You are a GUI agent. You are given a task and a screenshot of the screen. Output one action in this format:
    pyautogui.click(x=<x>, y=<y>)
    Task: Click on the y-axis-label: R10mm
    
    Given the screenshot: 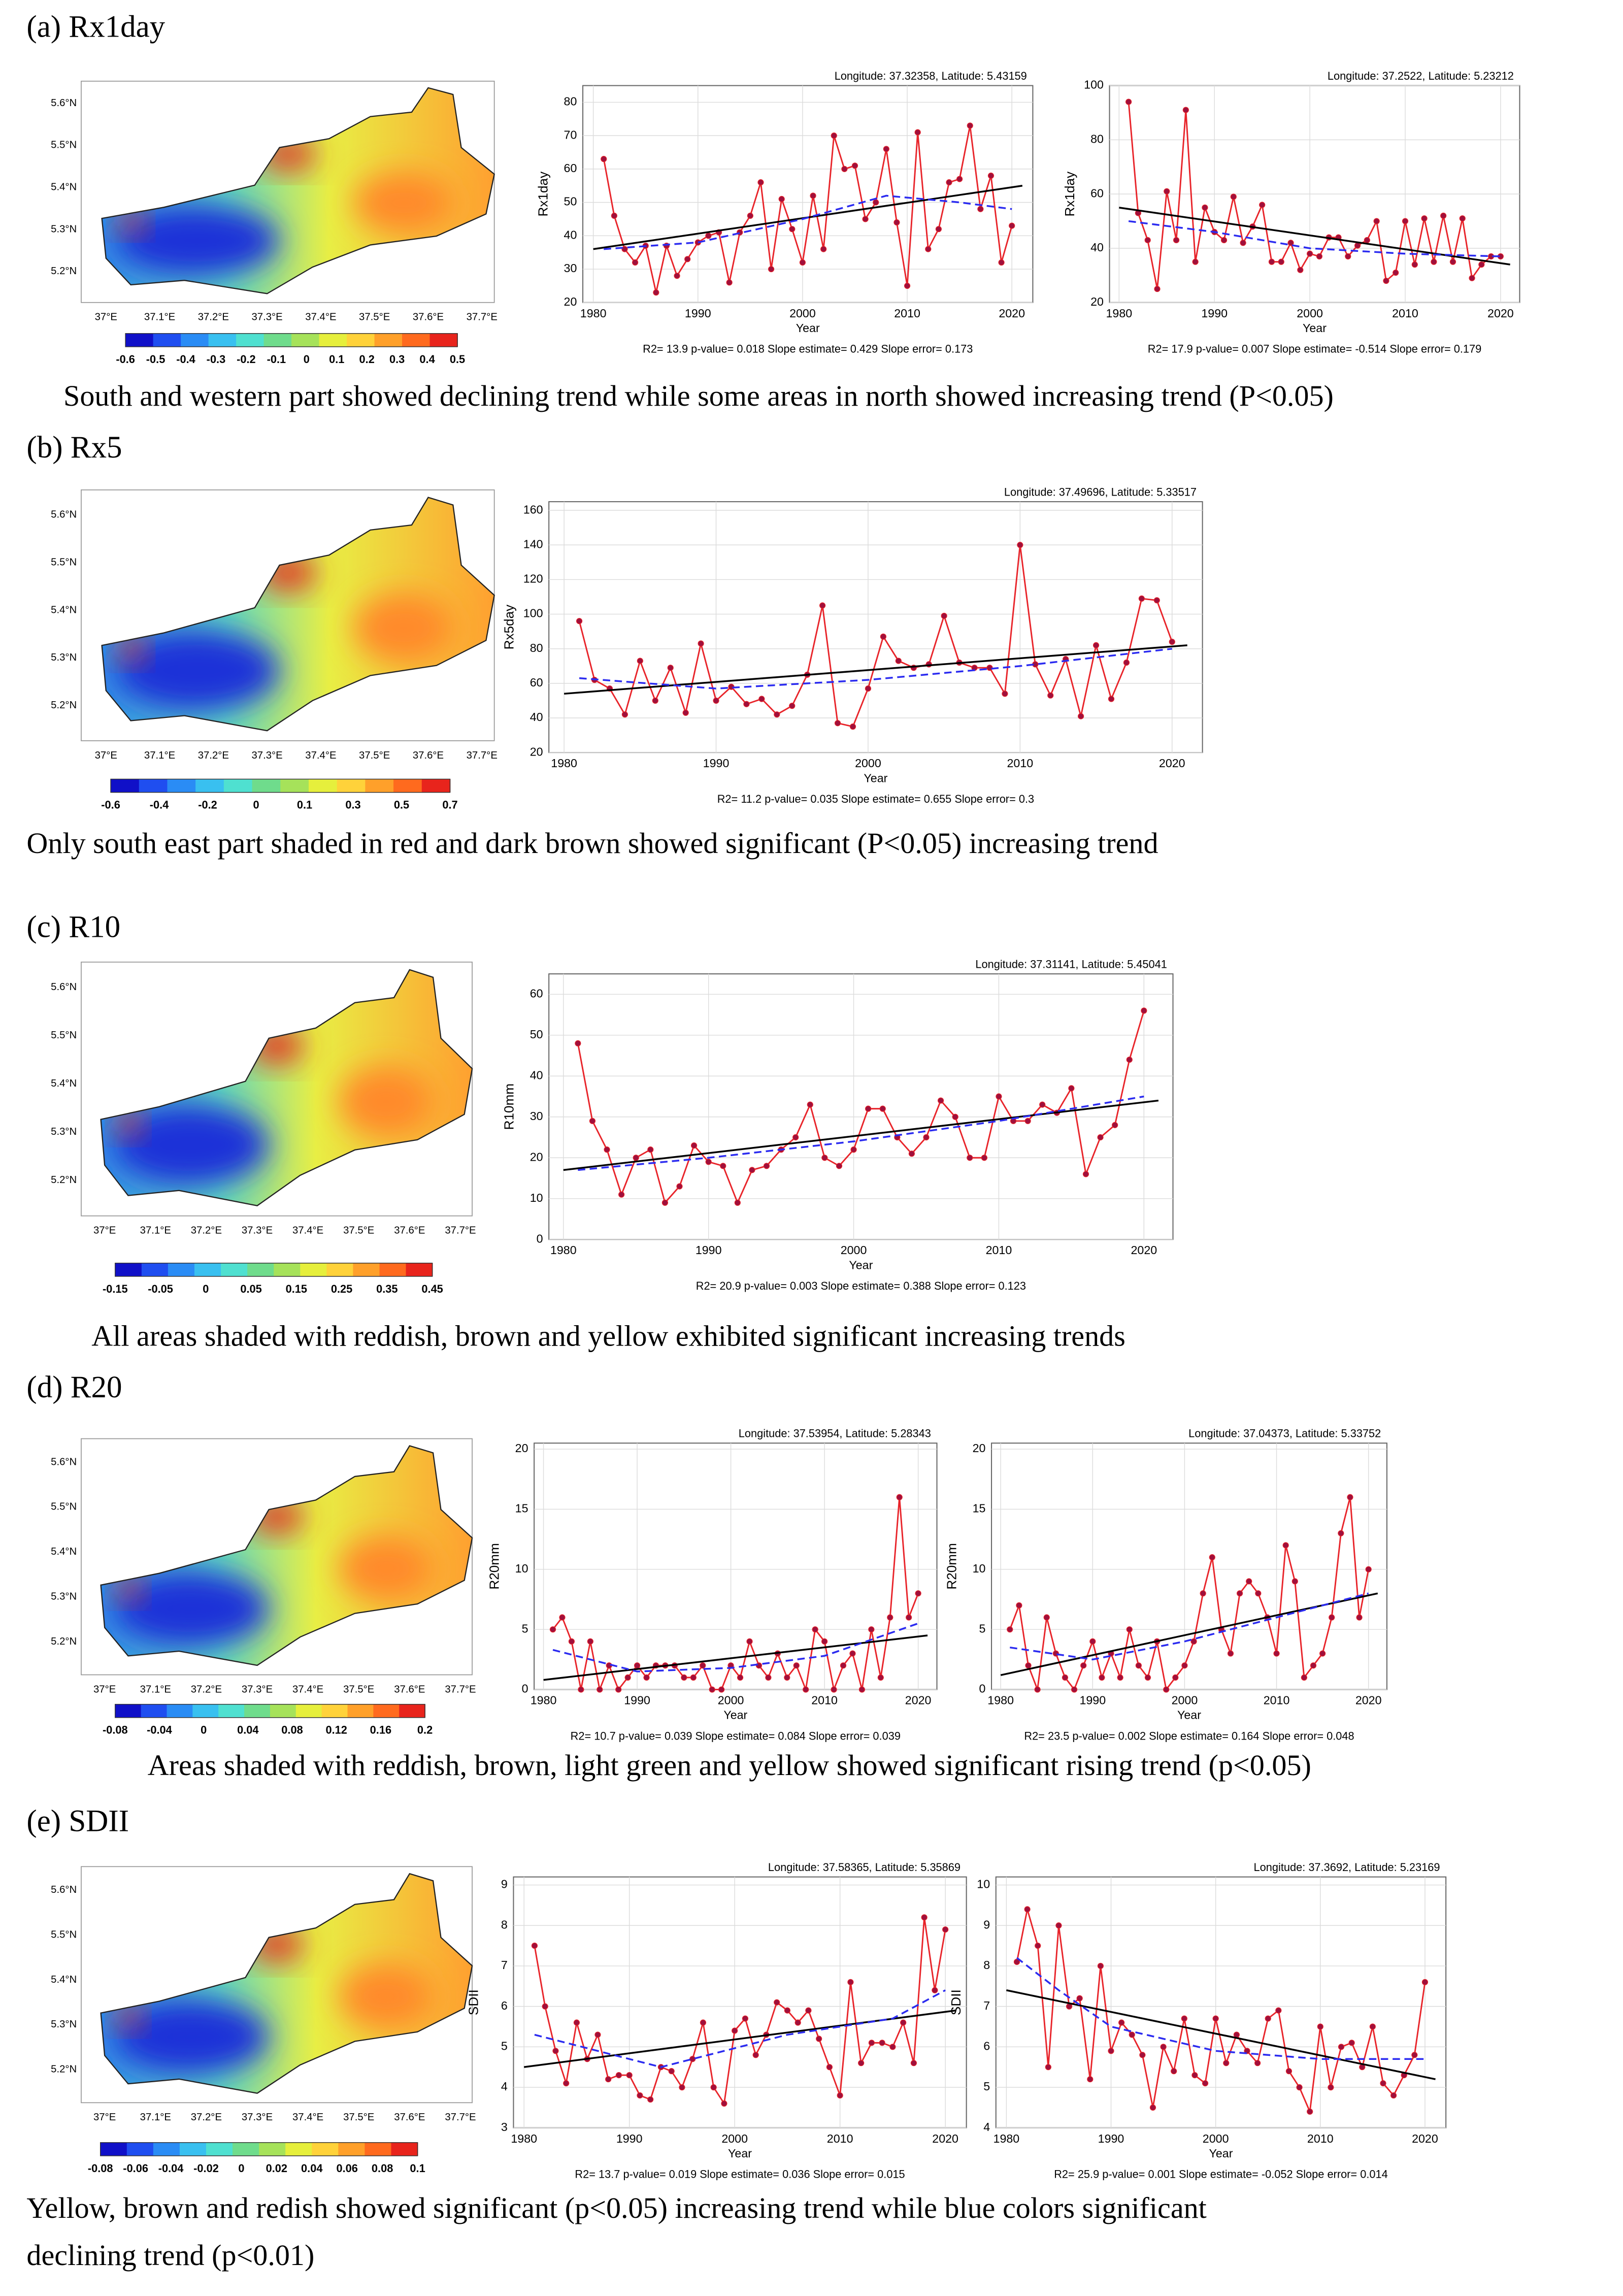 What is the action you would take?
    pyautogui.click(x=508, y=1107)
    